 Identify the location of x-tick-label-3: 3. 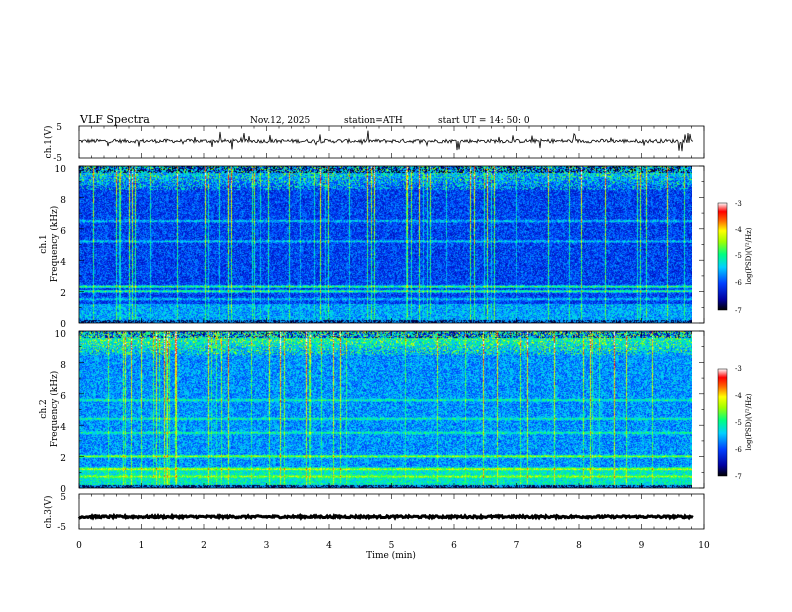
(267, 546).